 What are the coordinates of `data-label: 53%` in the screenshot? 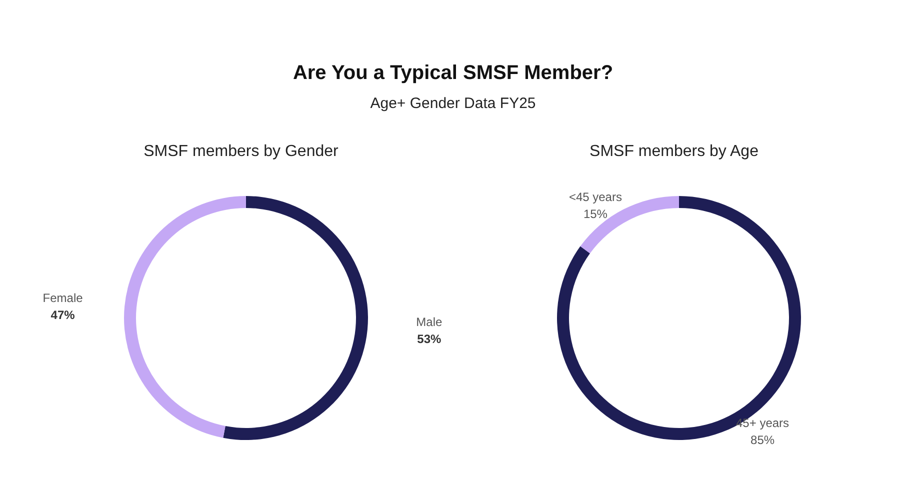 It's located at (429, 339).